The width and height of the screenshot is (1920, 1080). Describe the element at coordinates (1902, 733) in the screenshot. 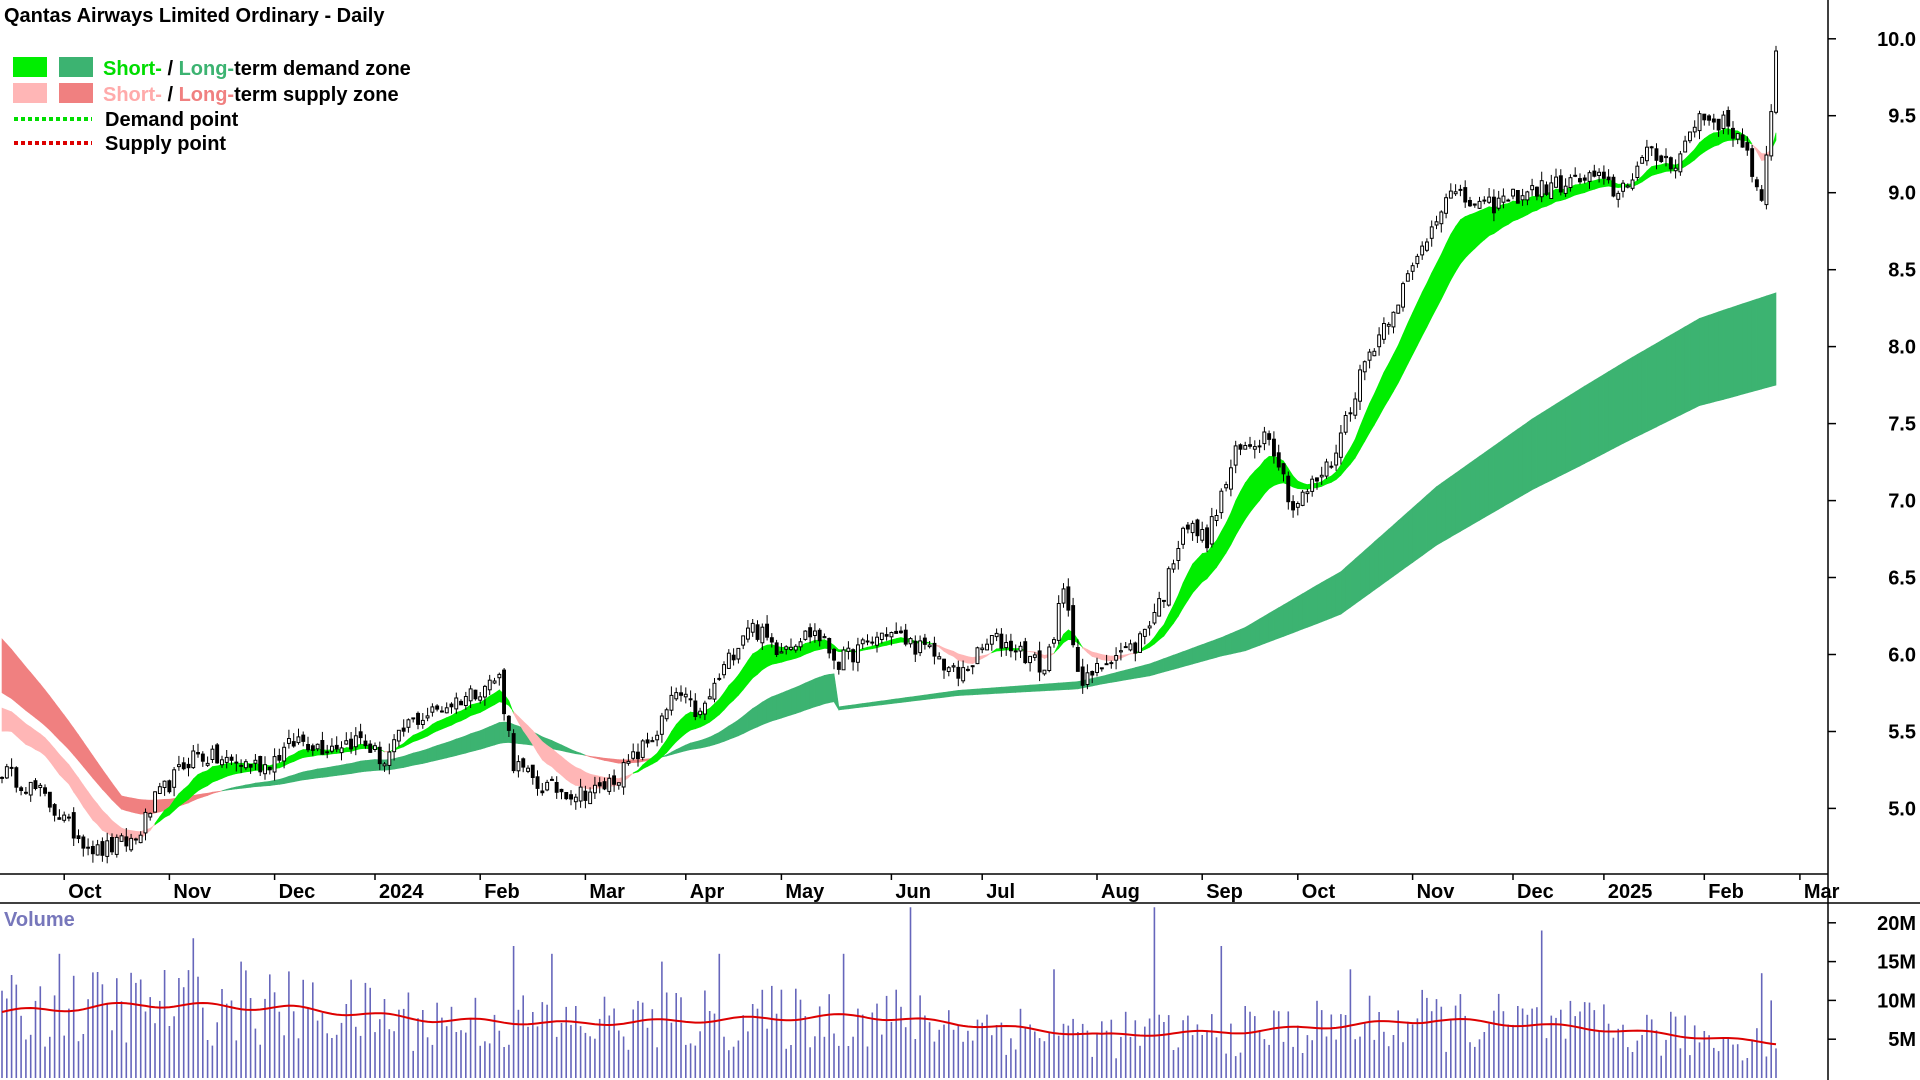

I see `price-tick-label: 5.5` at that location.